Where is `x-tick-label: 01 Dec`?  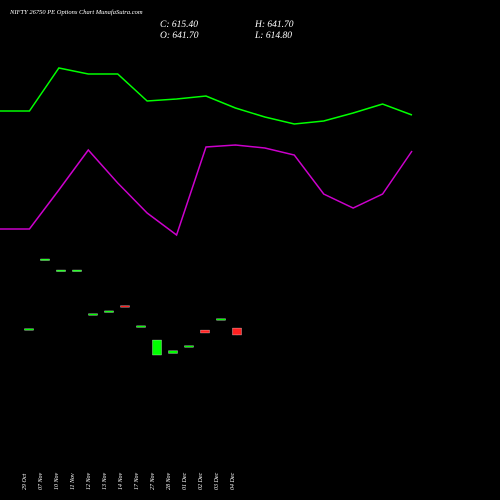 x-tick-label: 01 Dec is located at coordinates (185, 481).